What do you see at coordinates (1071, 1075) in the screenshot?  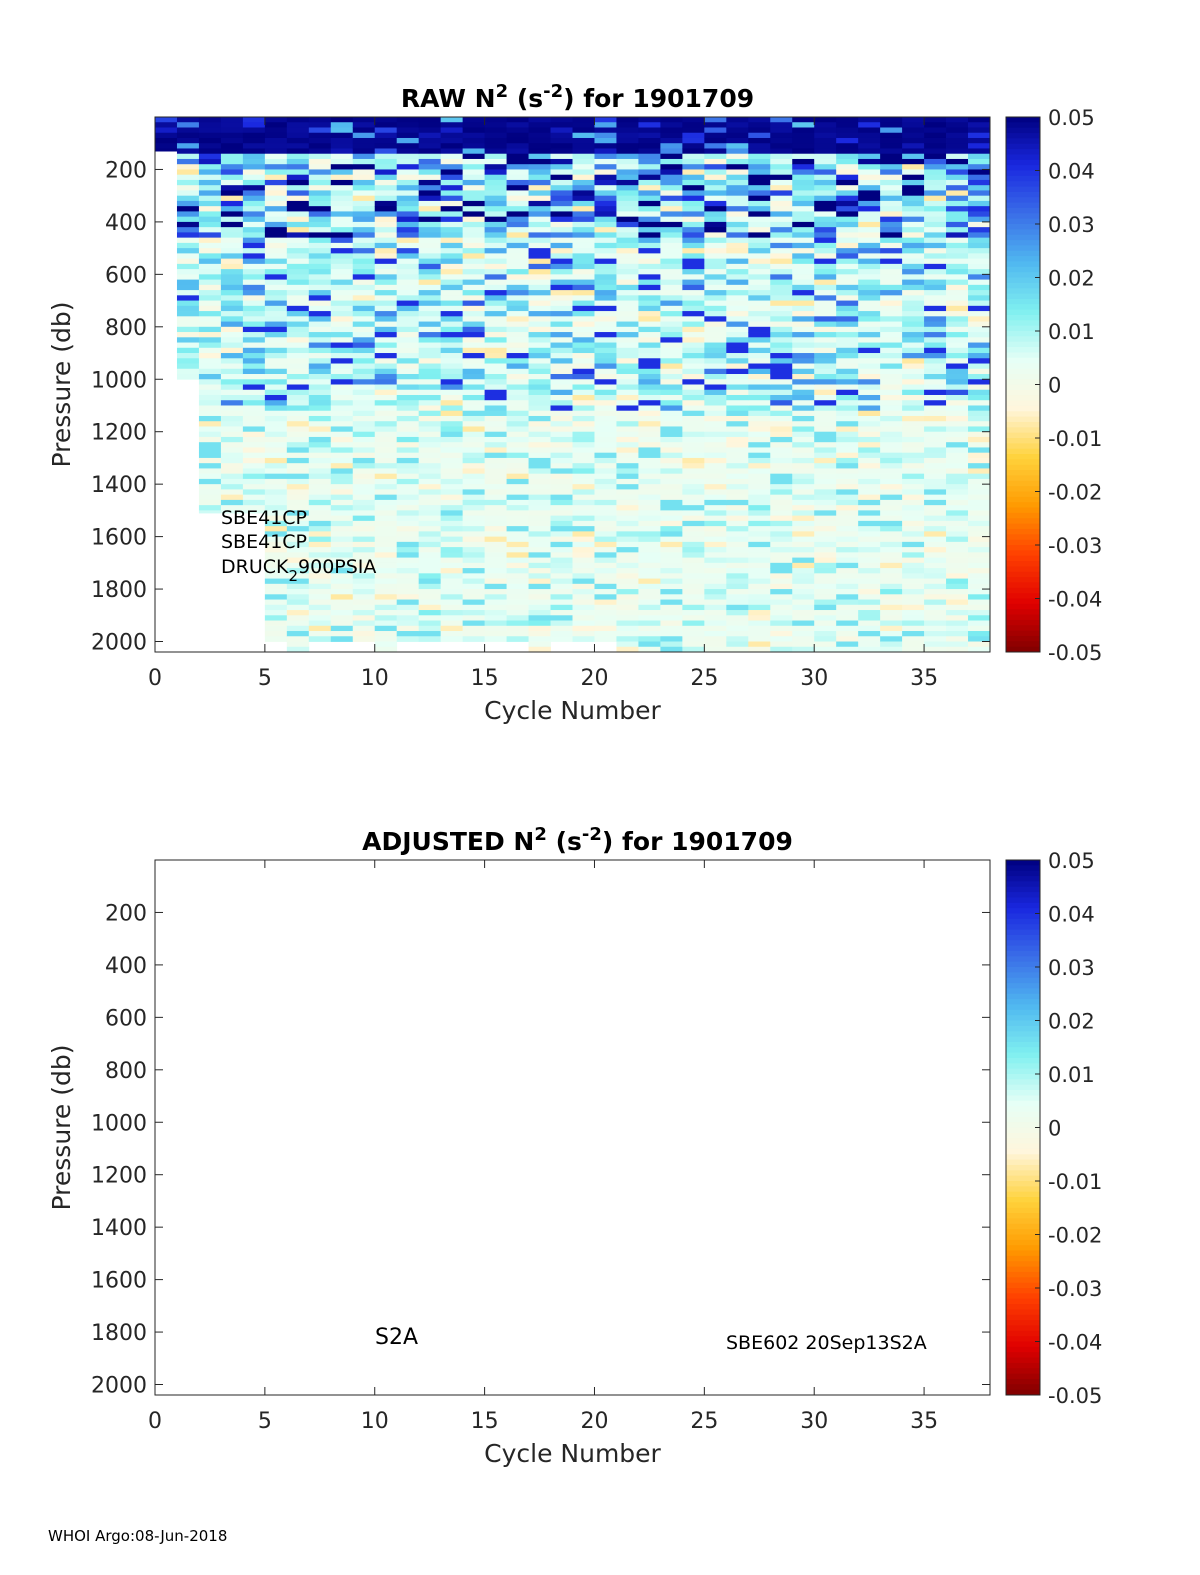 I see `colorbar-tick-label: 0.01` at bounding box center [1071, 1075].